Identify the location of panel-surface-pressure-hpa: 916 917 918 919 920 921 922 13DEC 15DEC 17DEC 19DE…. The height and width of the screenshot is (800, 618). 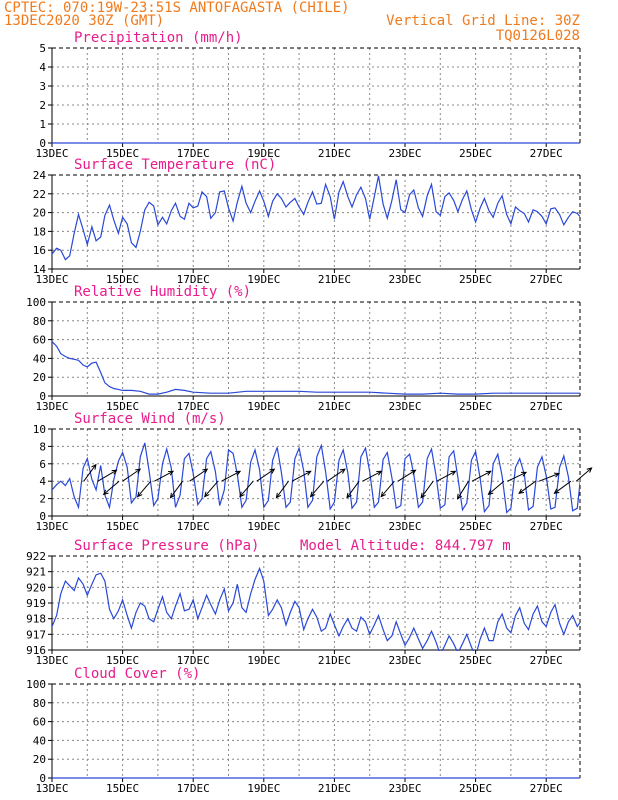
(303, 602).